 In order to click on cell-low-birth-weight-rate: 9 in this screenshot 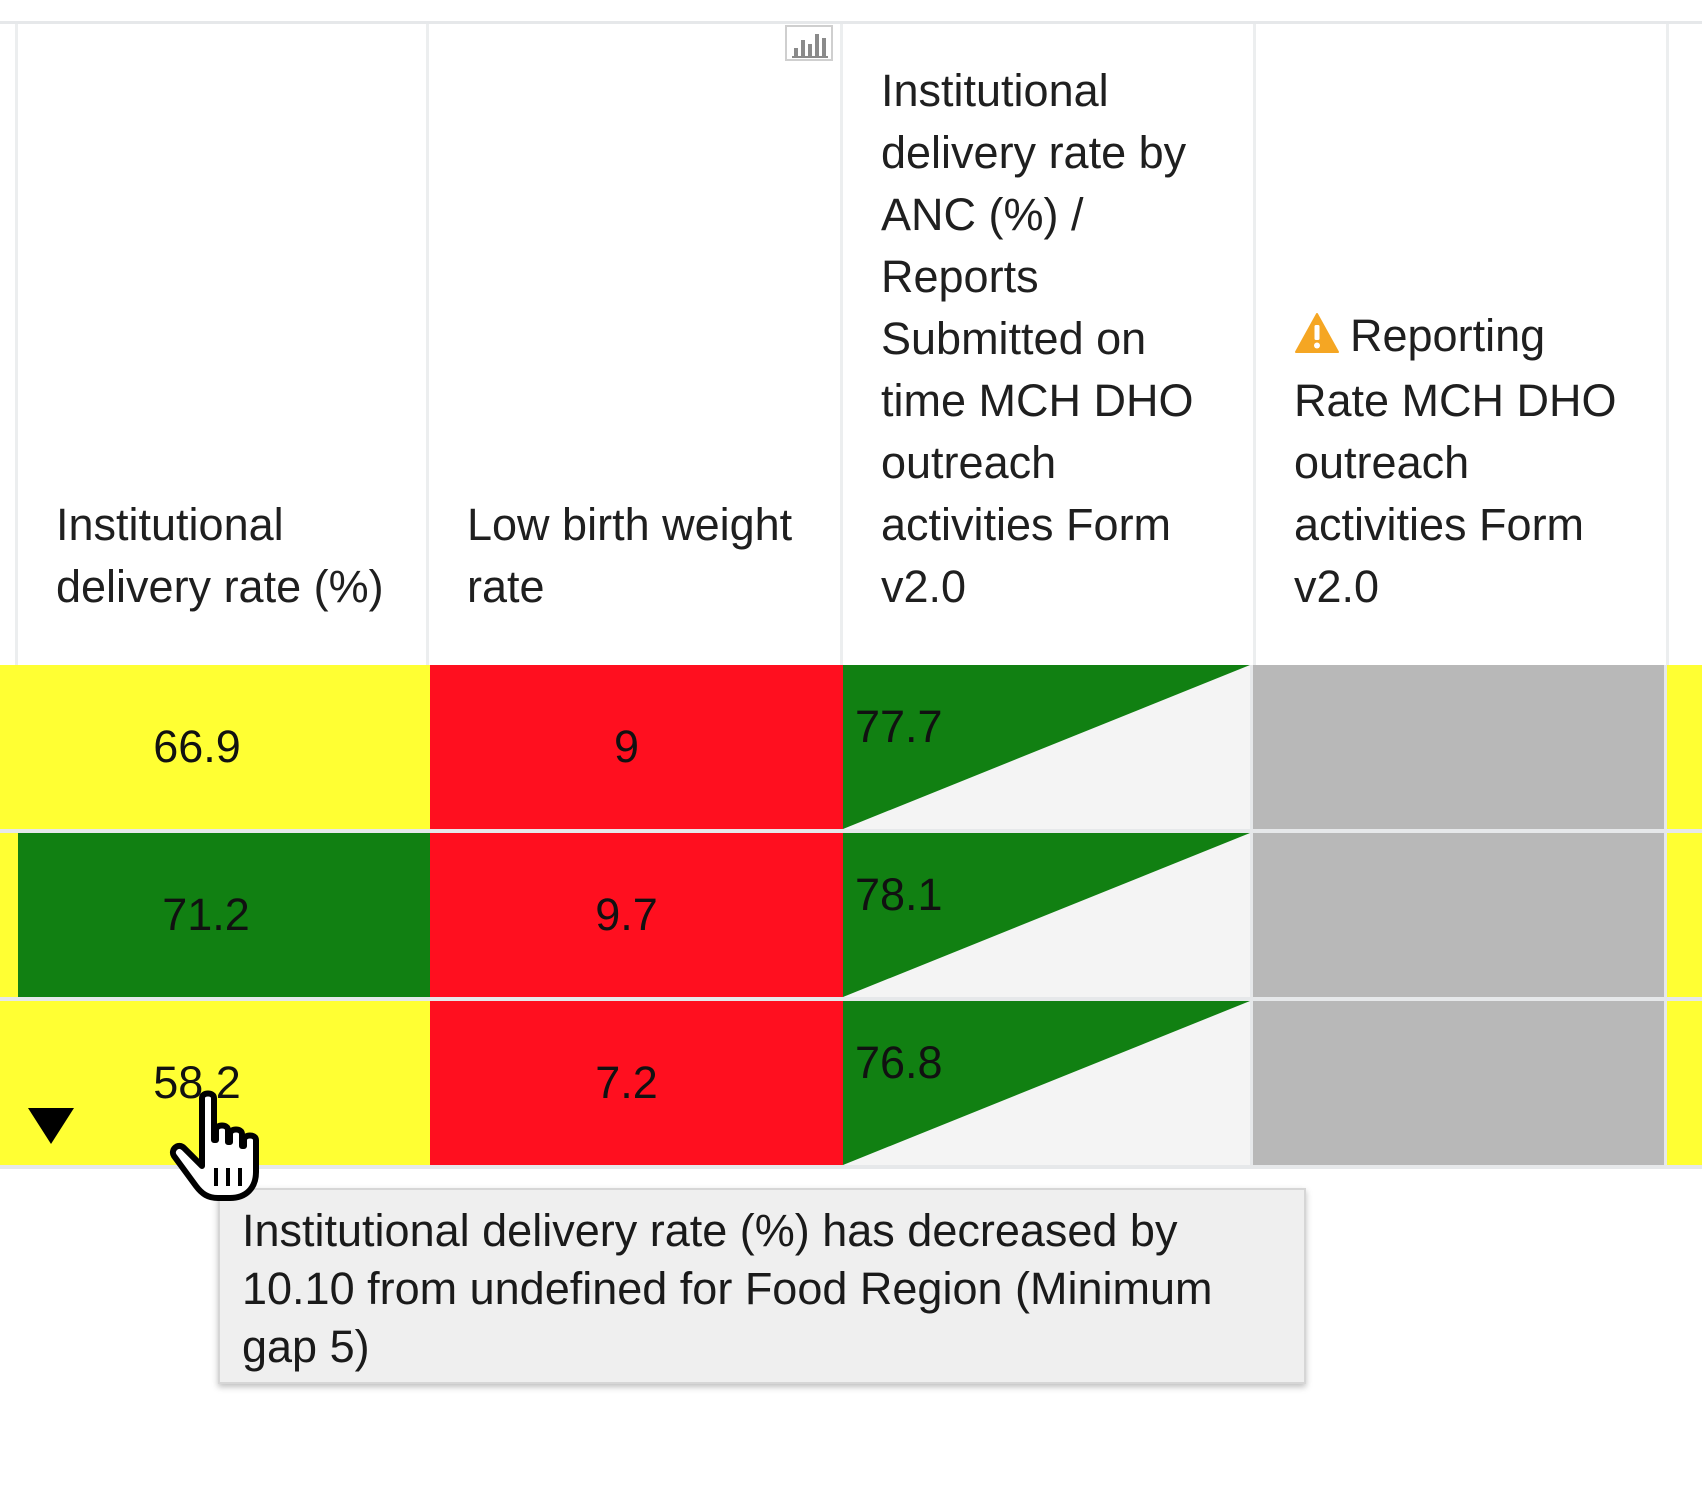, I will do `click(636, 747)`.